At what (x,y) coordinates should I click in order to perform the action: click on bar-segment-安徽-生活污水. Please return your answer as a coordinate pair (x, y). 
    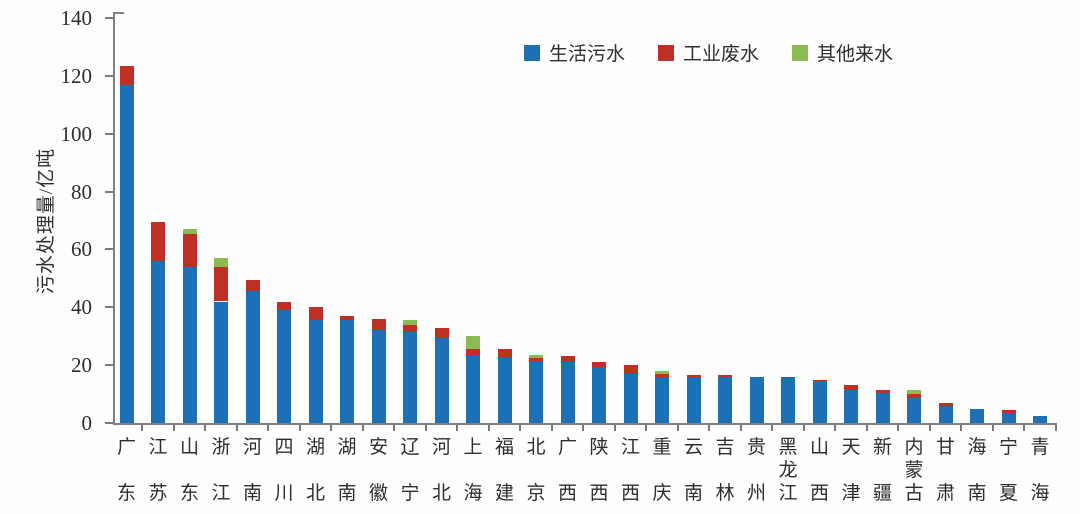
    Looking at the image, I should click on (378, 376).